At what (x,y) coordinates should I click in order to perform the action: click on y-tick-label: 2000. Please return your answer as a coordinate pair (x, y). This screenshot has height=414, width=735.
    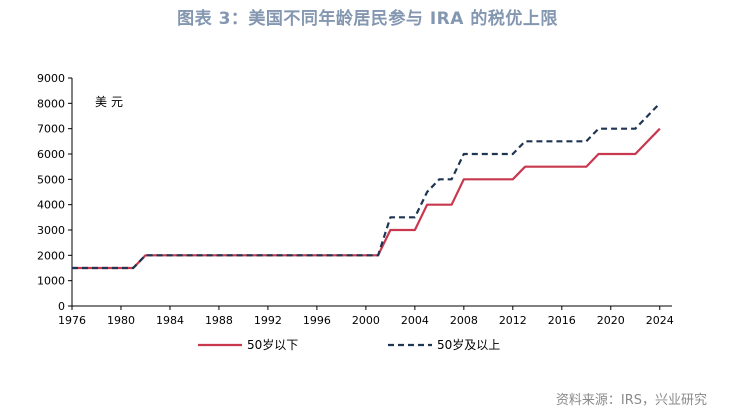
    Looking at the image, I should click on (51, 255).